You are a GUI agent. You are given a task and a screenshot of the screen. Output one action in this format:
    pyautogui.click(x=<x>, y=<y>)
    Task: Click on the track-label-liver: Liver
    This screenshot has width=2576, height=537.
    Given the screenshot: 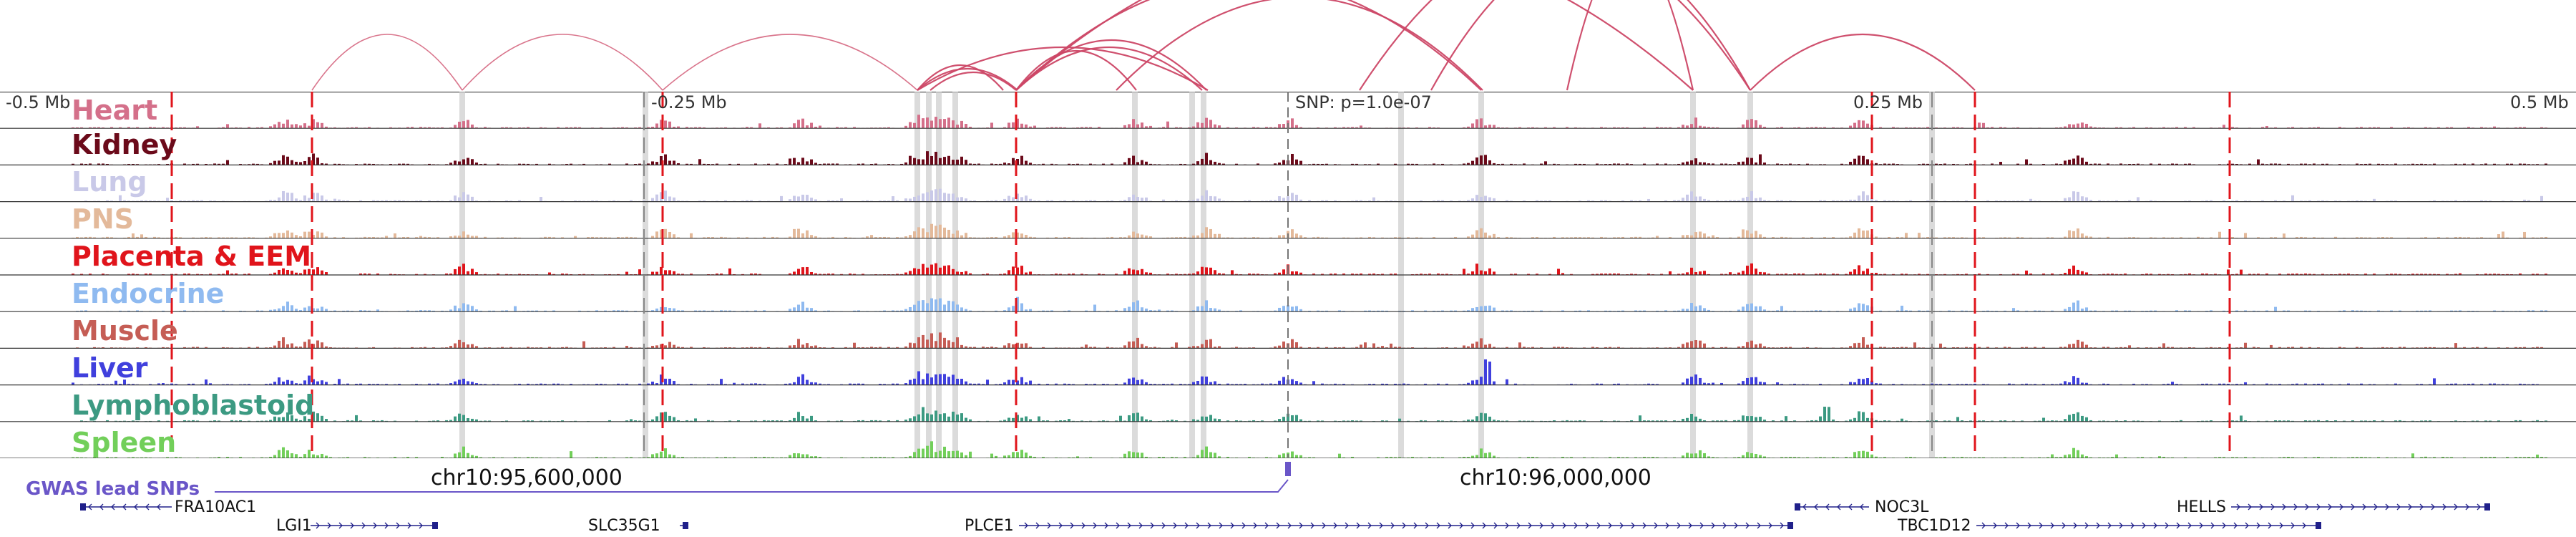 What is the action you would take?
    pyautogui.click(x=110, y=368)
    